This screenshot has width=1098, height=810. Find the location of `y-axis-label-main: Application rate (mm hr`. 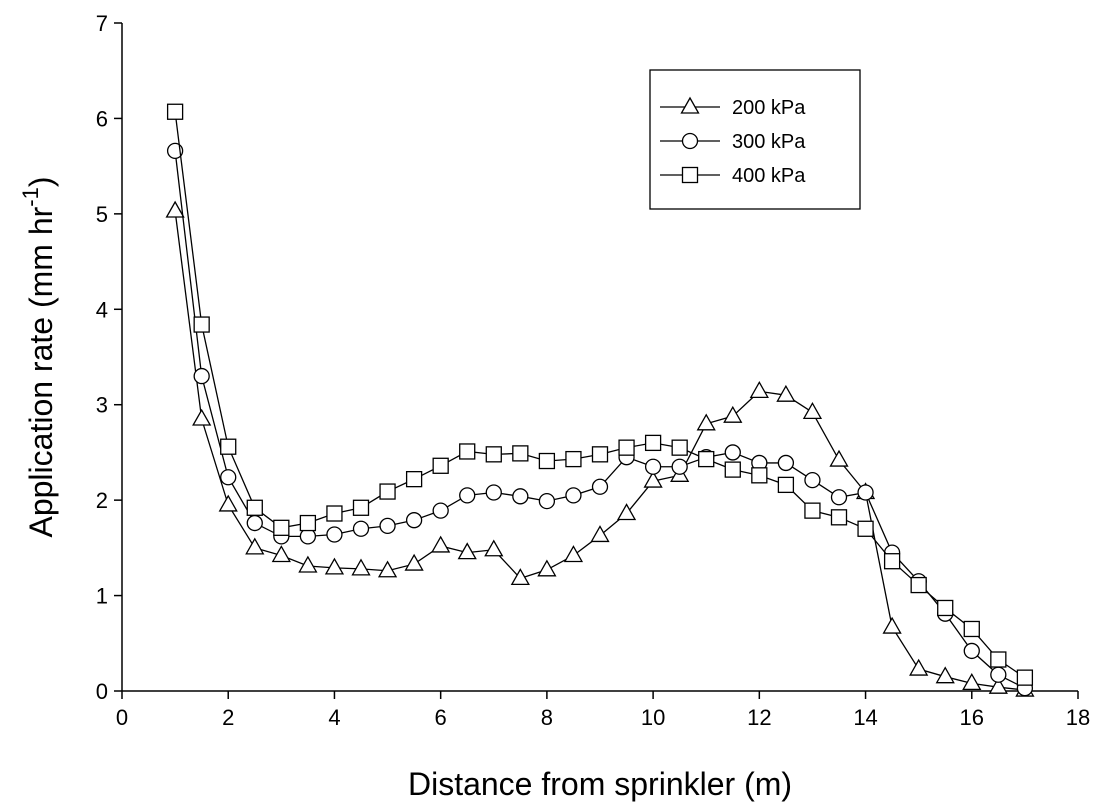

y-axis-label-main: Application rate (mm hr is located at coordinates (41, 371).